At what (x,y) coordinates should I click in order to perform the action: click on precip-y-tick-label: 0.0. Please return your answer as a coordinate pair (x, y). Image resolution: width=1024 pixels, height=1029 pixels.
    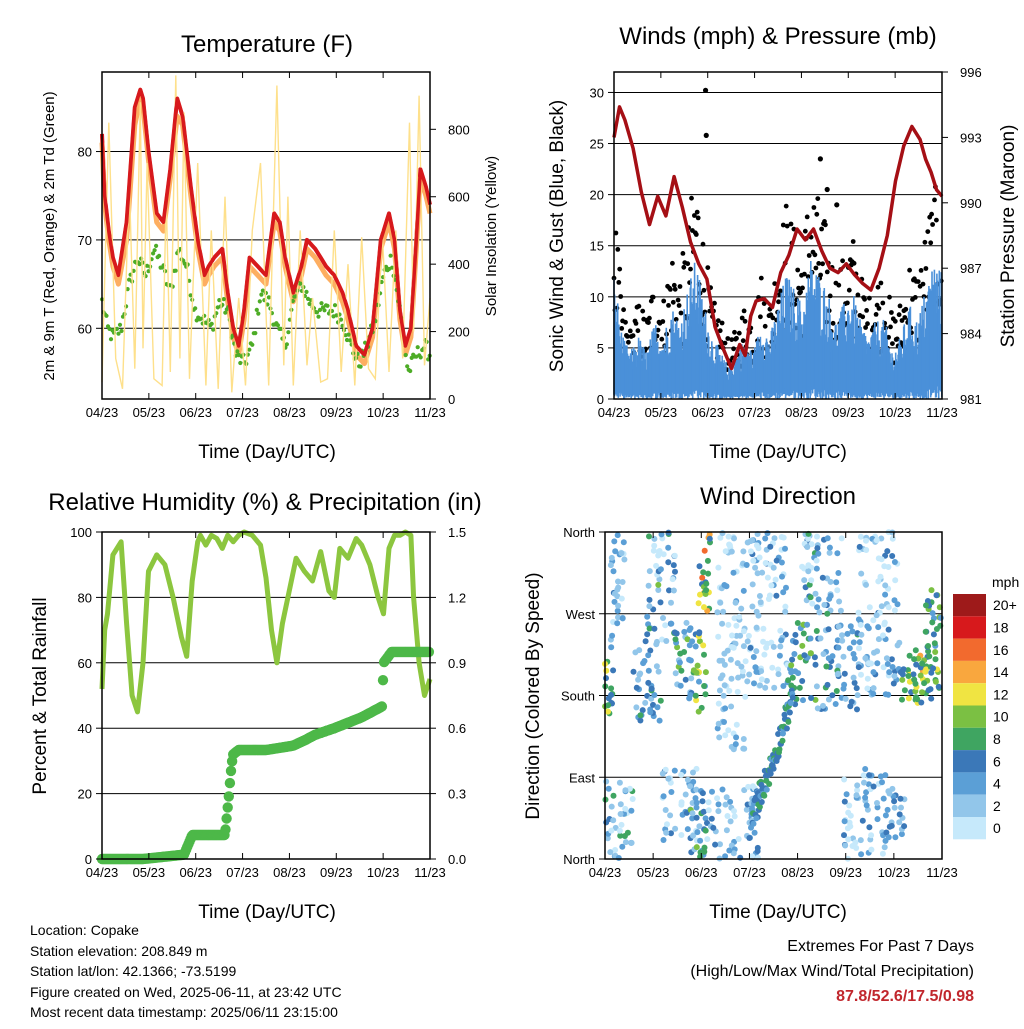
    Looking at the image, I should click on (457, 859).